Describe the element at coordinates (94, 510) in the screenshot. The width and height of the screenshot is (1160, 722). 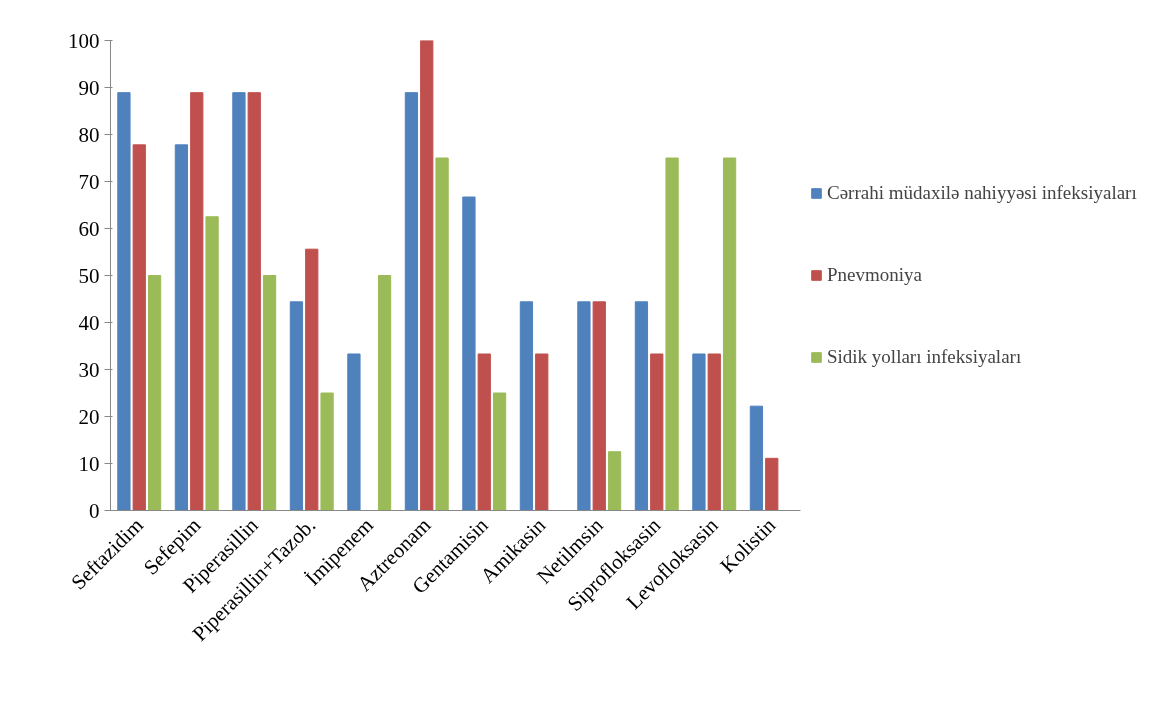
I see `y-tick-label: 0` at that location.